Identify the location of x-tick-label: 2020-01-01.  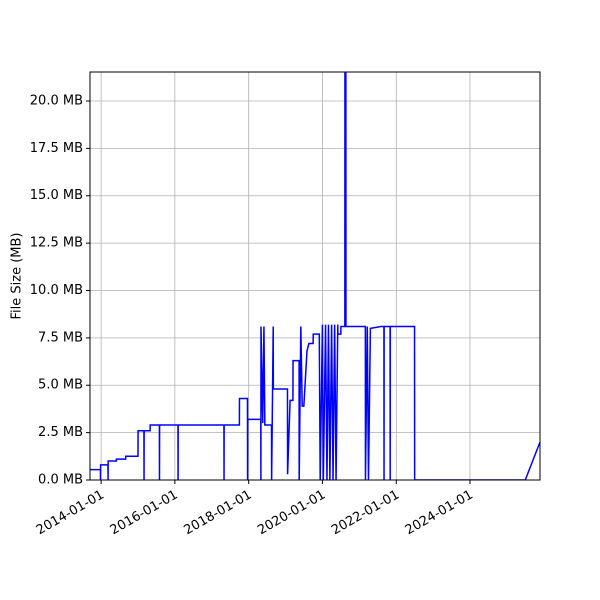
(291, 513).